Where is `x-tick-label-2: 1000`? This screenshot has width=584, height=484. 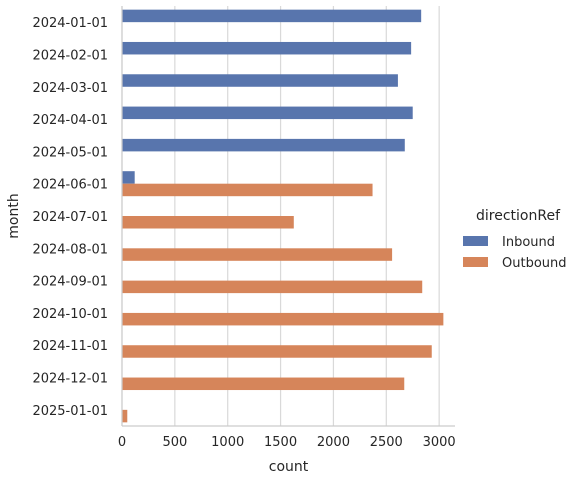
x-tick-label-2: 1000 is located at coordinates (227, 442).